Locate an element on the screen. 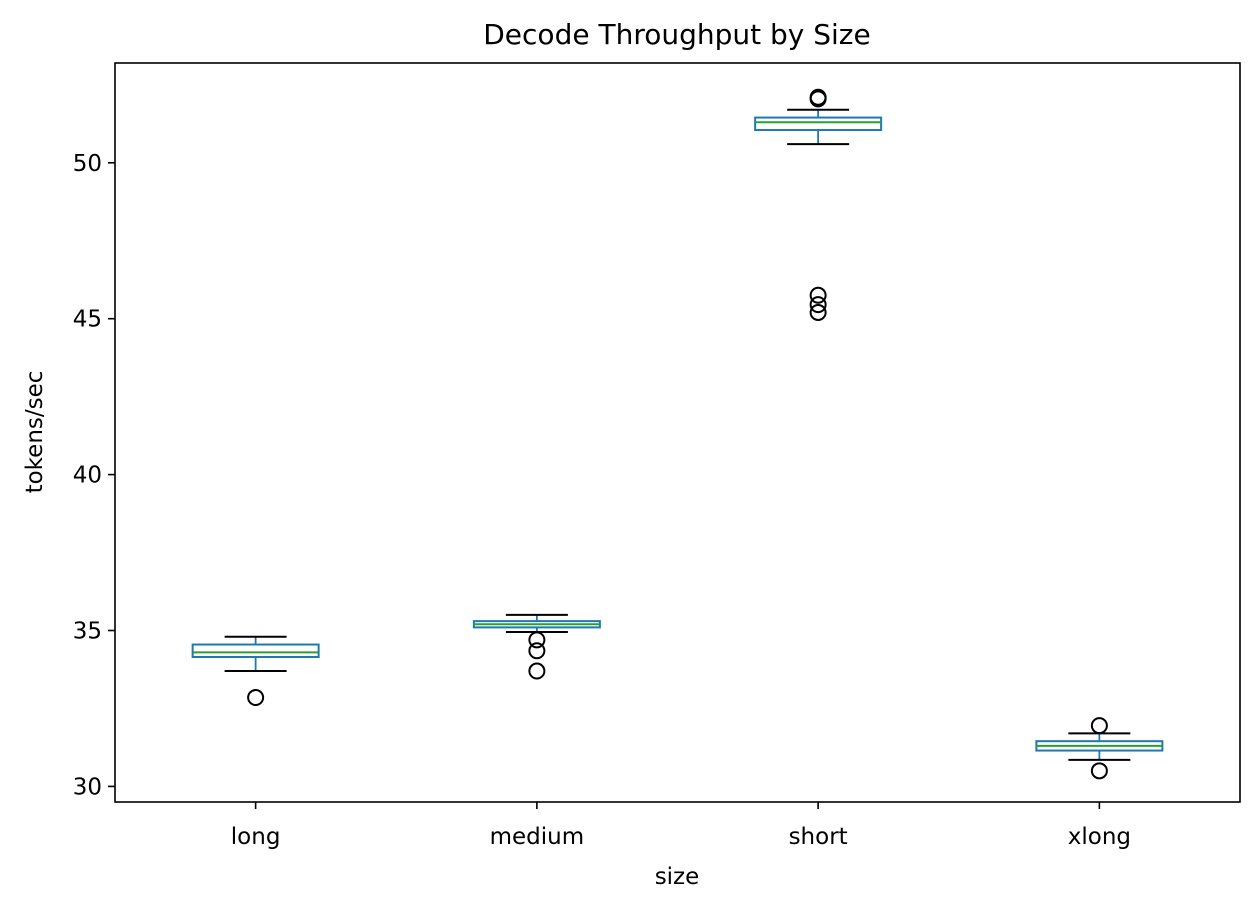 The height and width of the screenshot is (910, 1260). x-tick-label: xlong is located at coordinates (1099, 837).